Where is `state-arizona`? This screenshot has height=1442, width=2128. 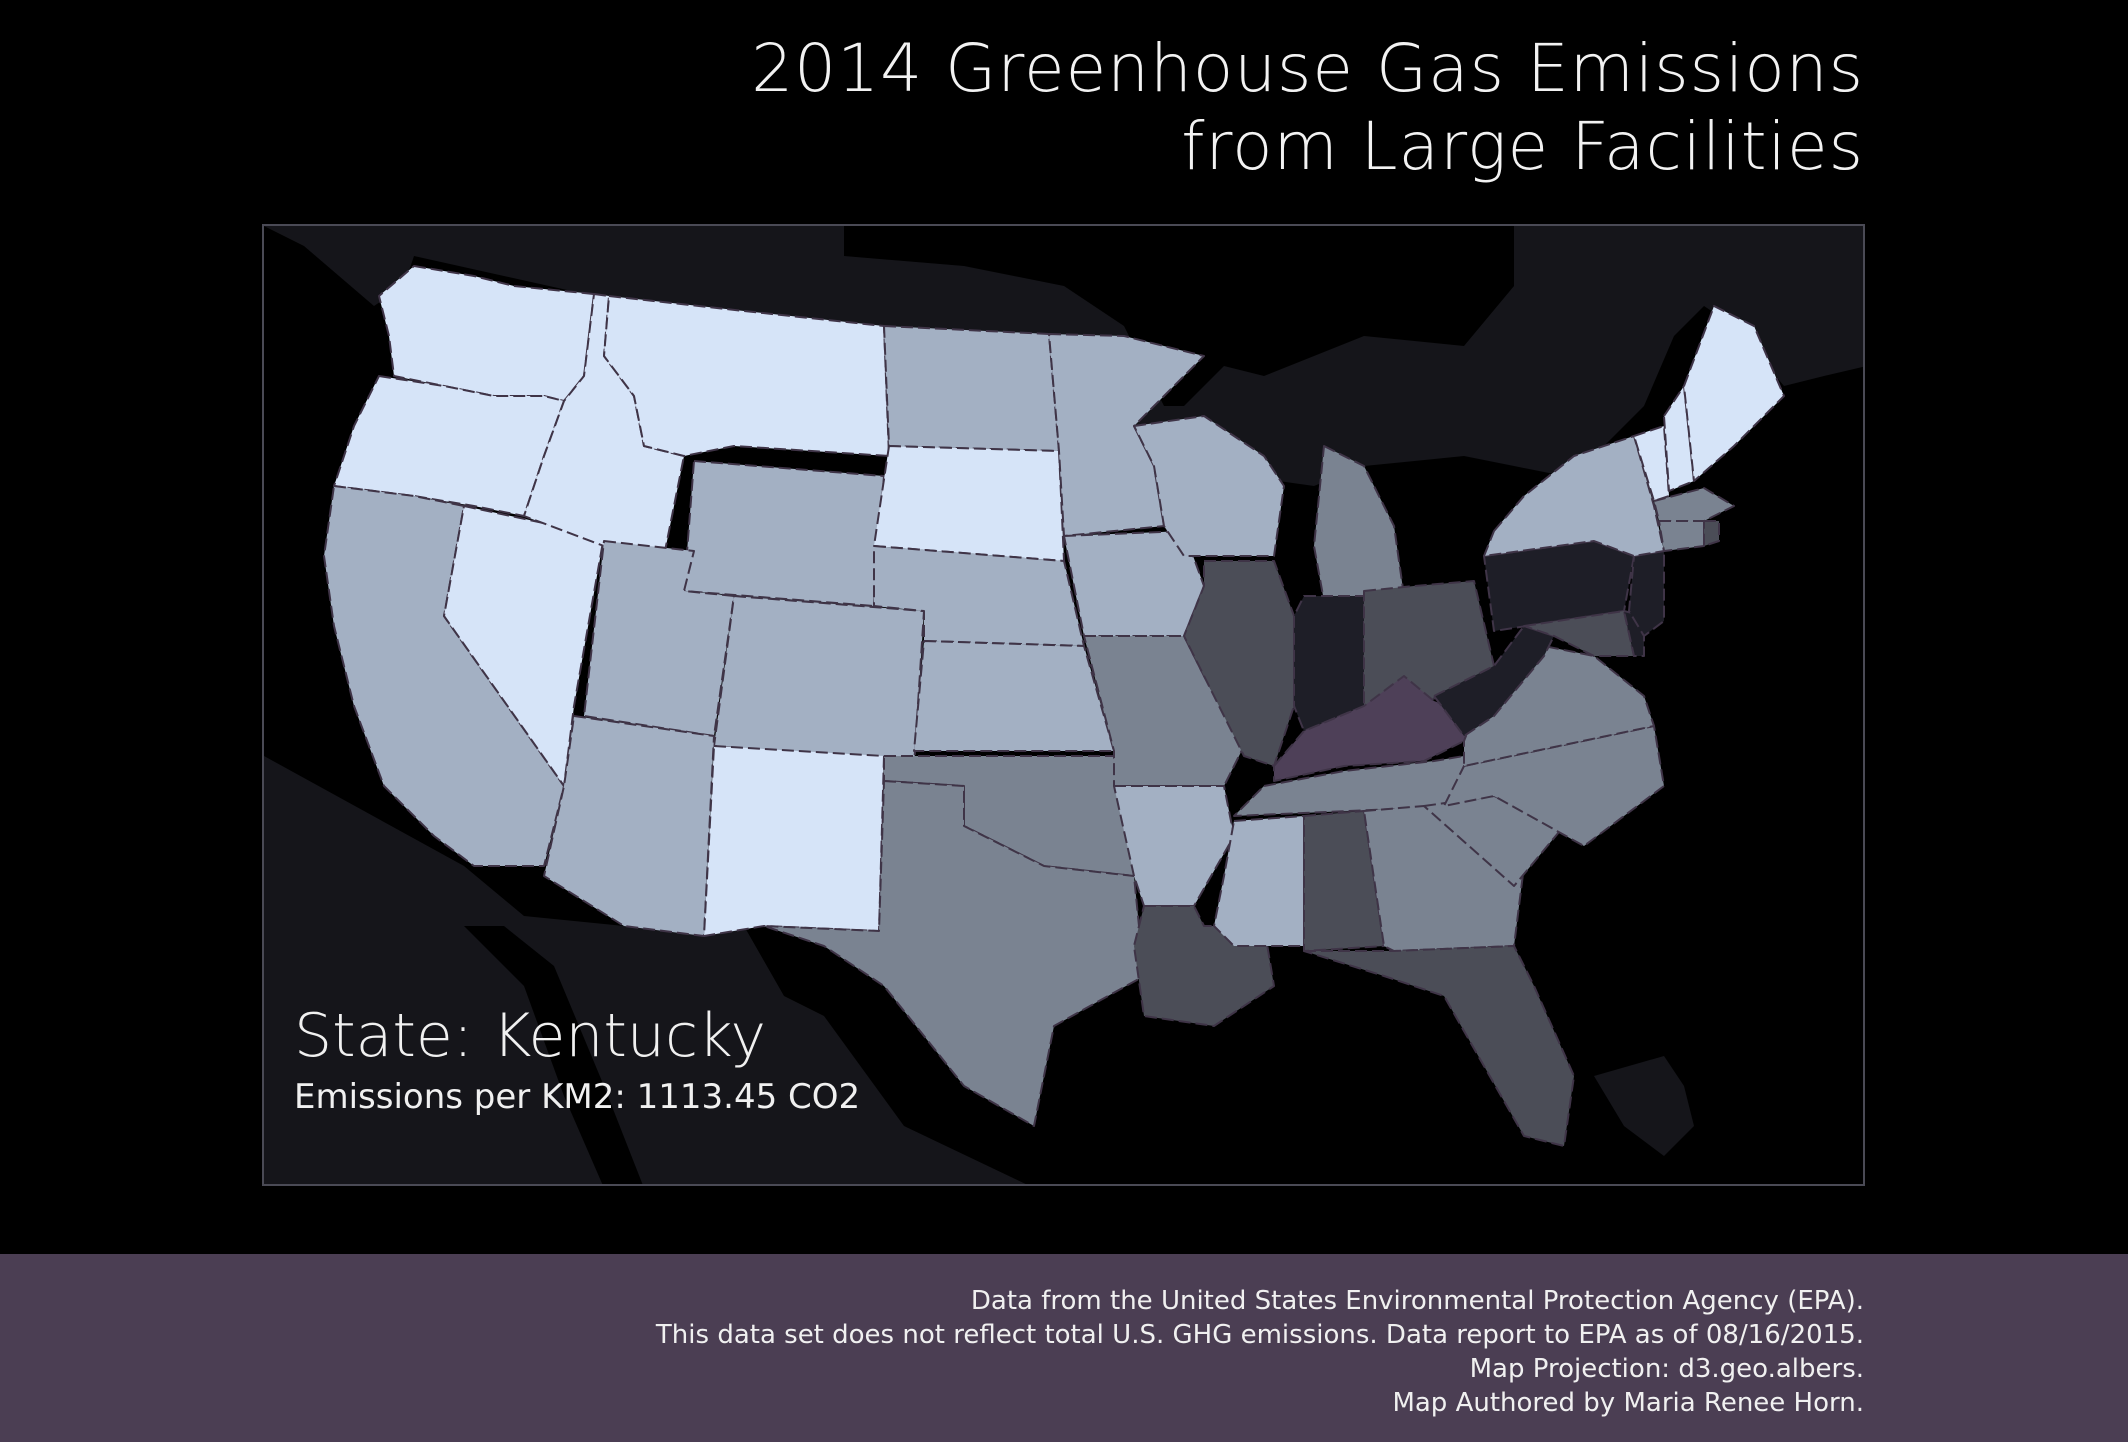
state-arizona is located at coordinates (629, 826).